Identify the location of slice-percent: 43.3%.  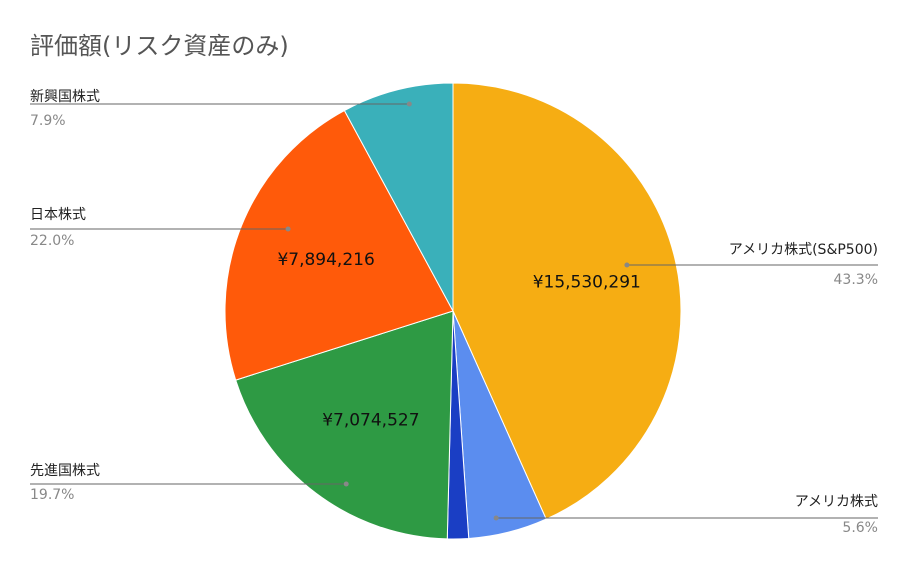
(856, 280).